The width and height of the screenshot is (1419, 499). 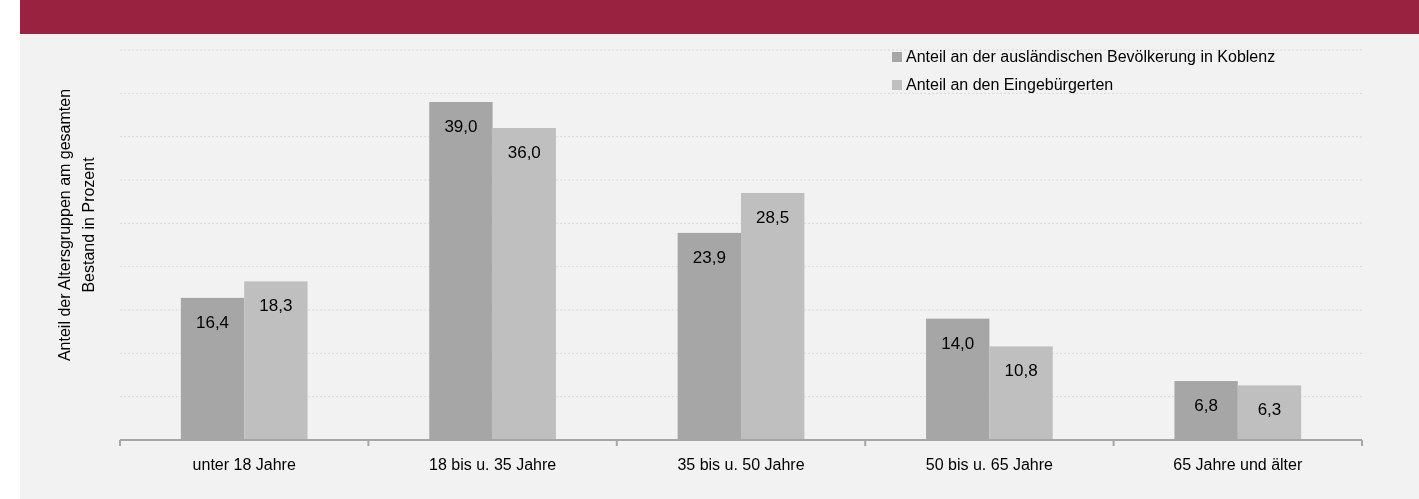 I want to click on x-tick-label: unter 18 Jahre, so click(x=244, y=464).